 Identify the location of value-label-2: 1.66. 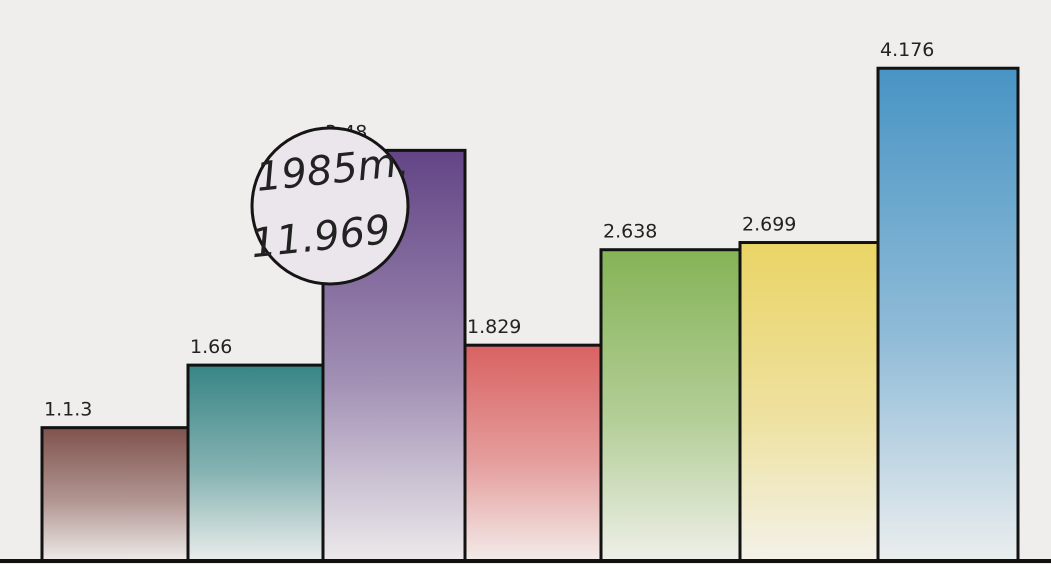
(211, 347).